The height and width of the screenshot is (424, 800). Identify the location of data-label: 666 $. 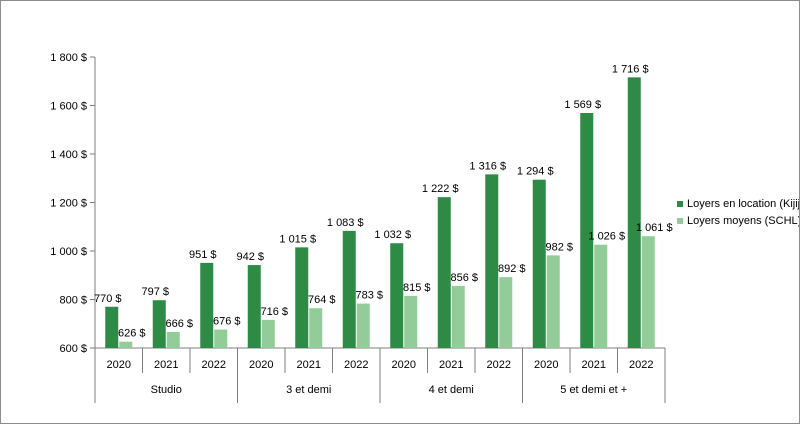
(179, 324).